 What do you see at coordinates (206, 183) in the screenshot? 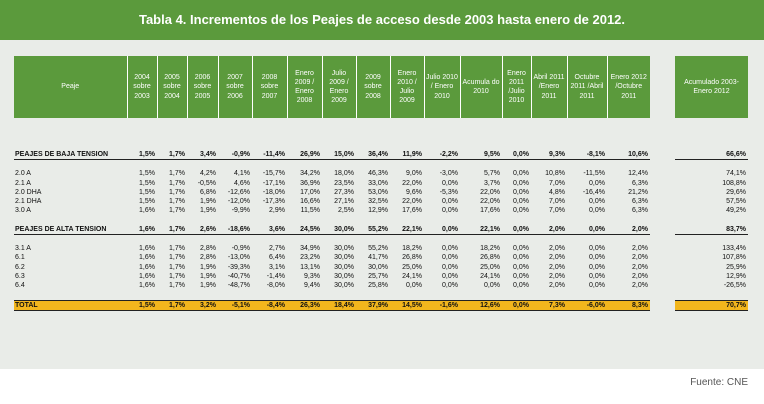
I see `table-cell: -0,5%` at bounding box center [206, 183].